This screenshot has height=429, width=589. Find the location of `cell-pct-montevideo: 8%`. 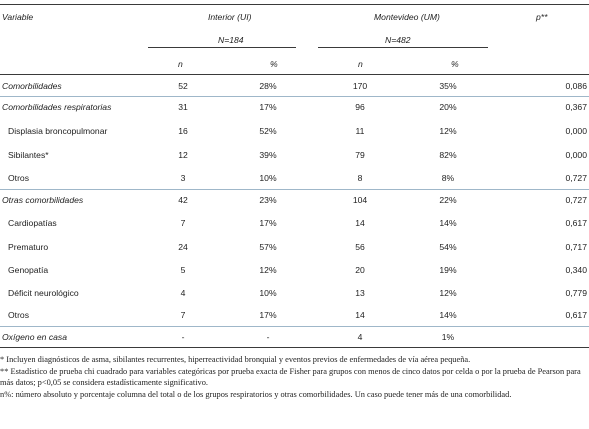

cell-pct-montevideo: 8% is located at coordinates (448, 178).